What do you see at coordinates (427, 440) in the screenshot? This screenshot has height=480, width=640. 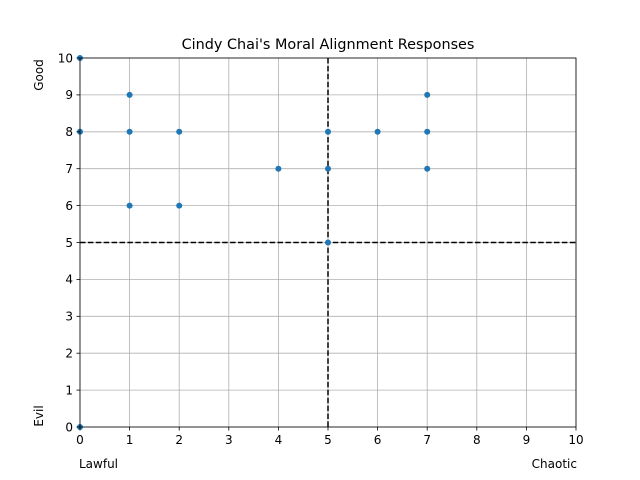 I see `x-tick-label-7: 7` at bounding box center [427, 440].